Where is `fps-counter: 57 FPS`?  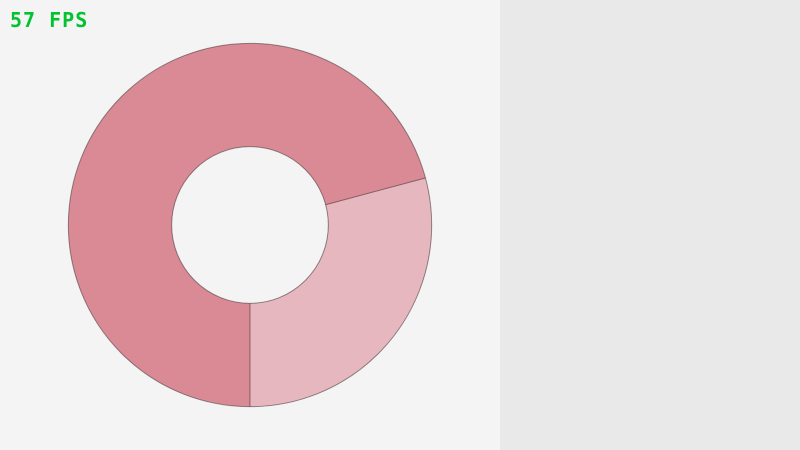 fps-counter: 57 FPS is located at coordinates (49, 20).